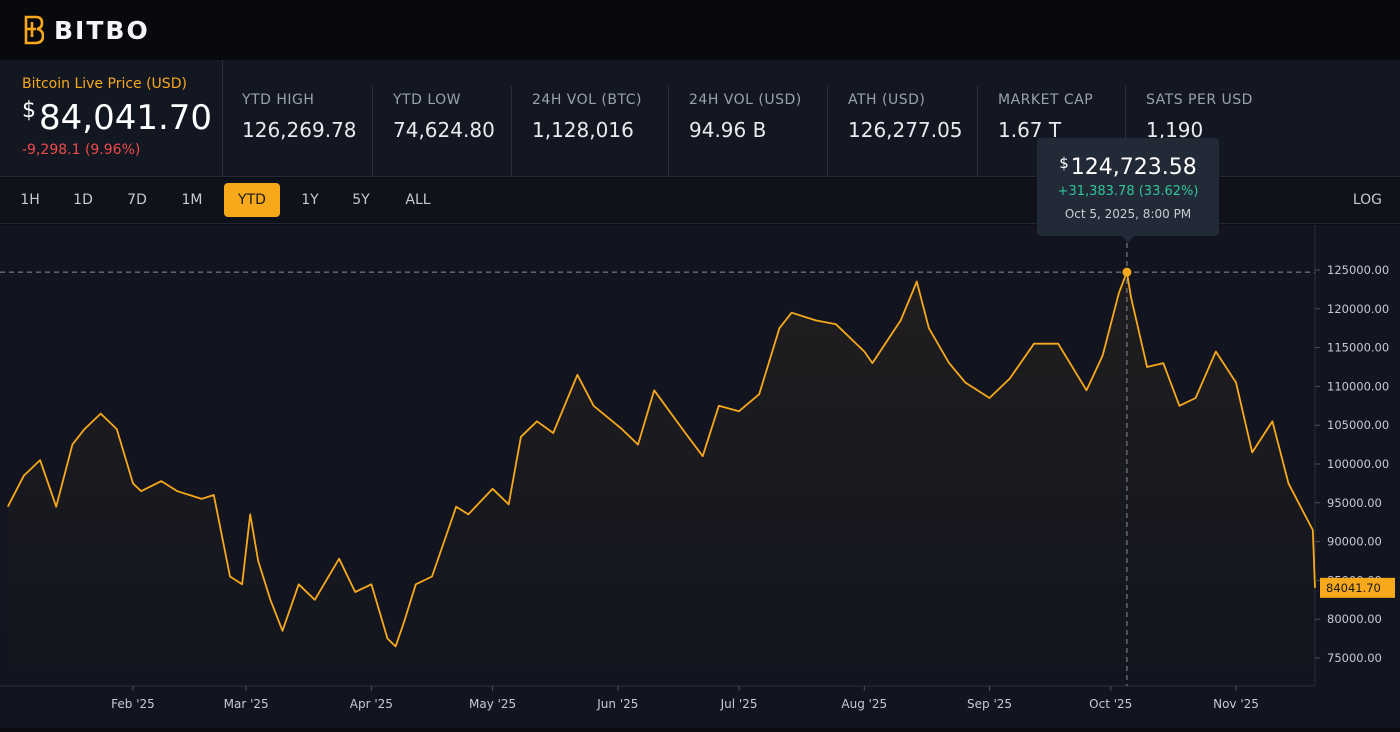 Image resolution: width=1400 pixels, height=732 pixels. What do you see at coordinates (739, 704) in the screenshot?
I see `x-tick-label: Jul '25` at bounding box center [739, 704].